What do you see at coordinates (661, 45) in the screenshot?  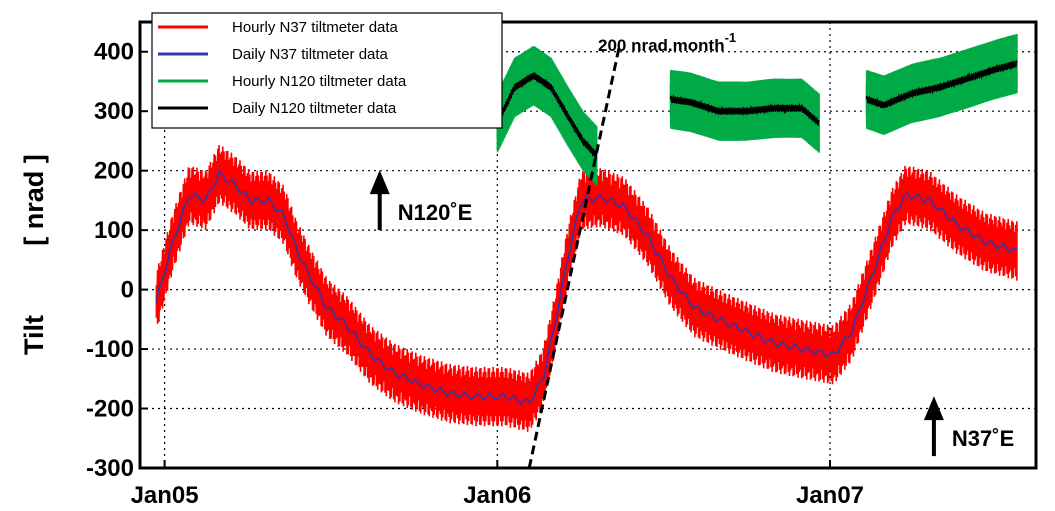 I see `trend-line-label-main: 200 nrad.month` at bounding box center [661, 45].